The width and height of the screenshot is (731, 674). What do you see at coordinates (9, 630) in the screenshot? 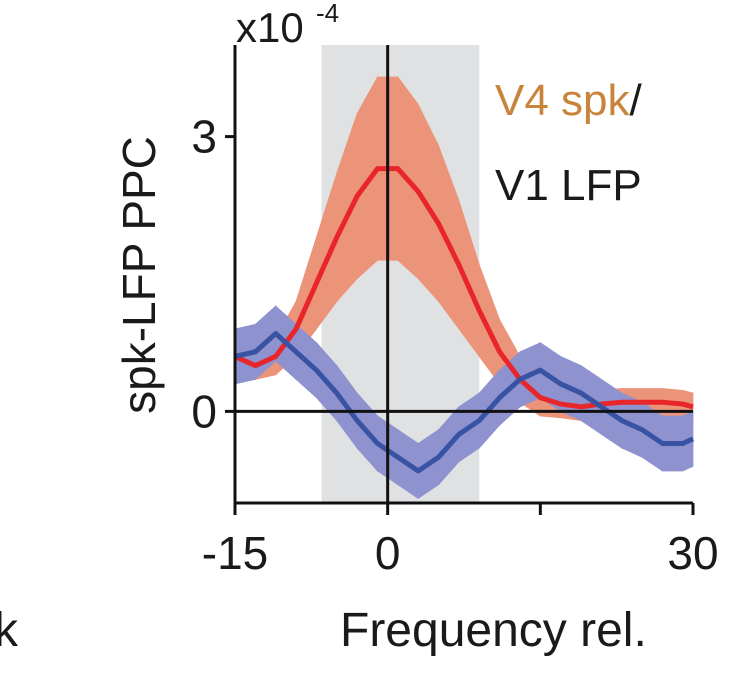
I see `cropped-label: k` at bounding box center [9, 630].